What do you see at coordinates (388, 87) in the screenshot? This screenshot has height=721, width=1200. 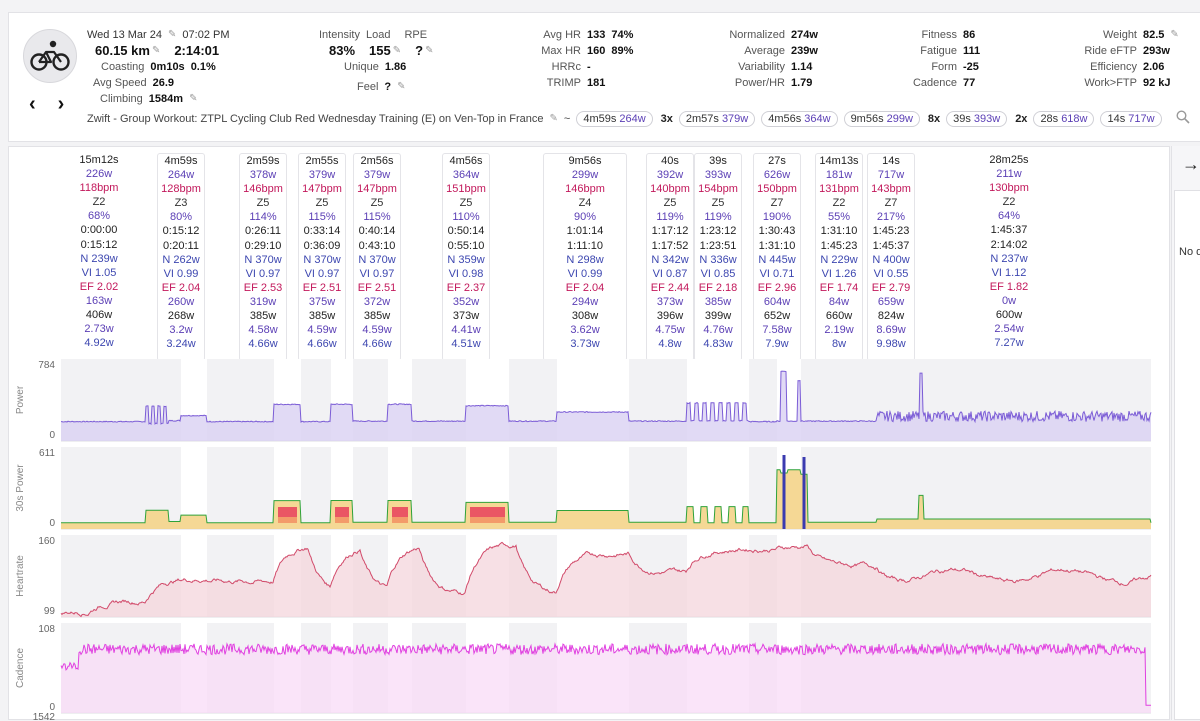 I see `feel-value: ?` at bounding box center [388, 87].